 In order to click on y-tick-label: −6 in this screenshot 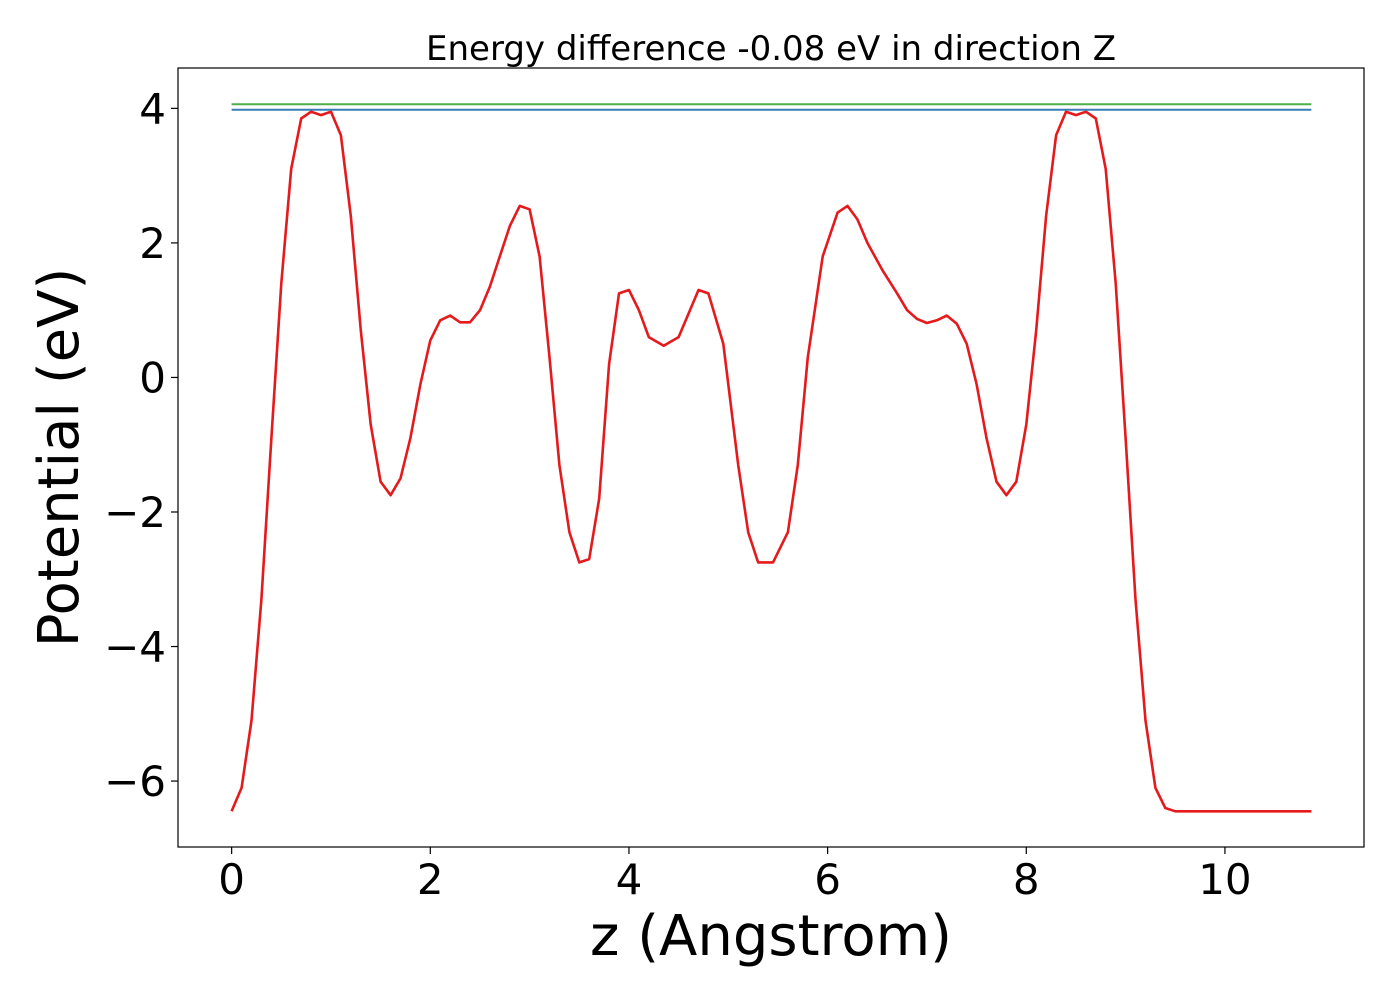, I will do `click(135, 781)`.